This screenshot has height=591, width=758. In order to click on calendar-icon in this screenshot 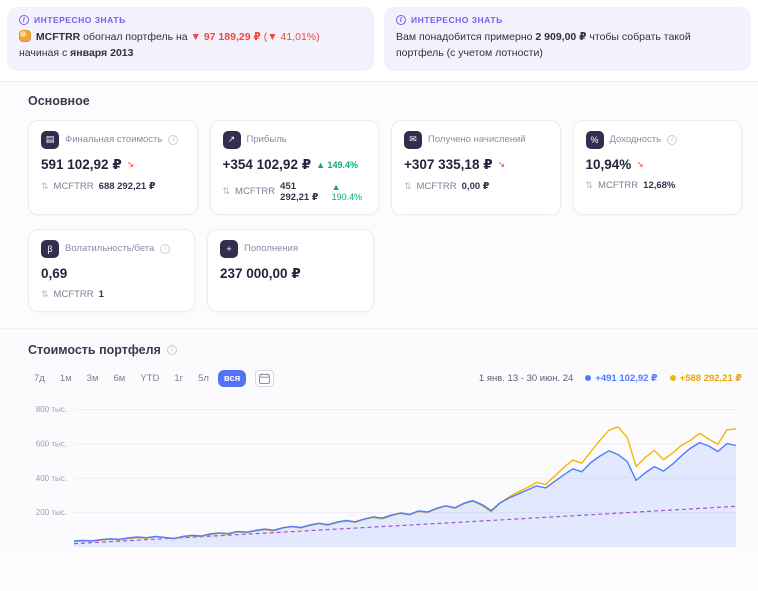, I will do `click(265, 378)`.